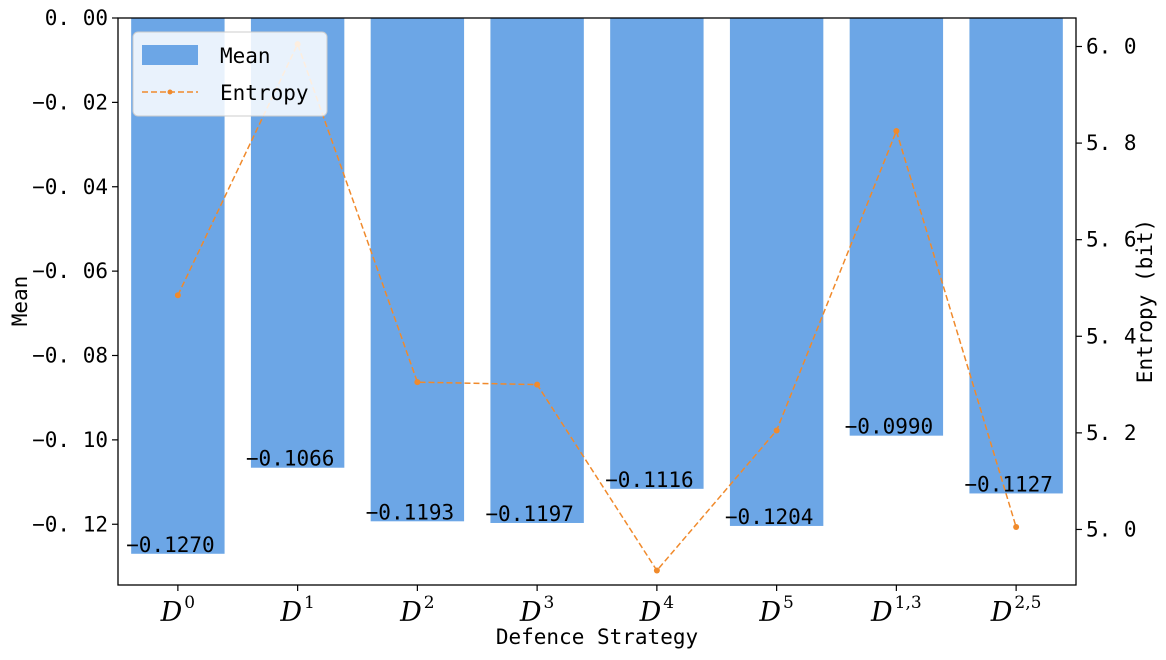 The image size is (1166, 660). What do you see at coordinates (896, 610) in the screenshot?
I see `x-tick-label-6: D 1,3` at bounding box center [896, 610].